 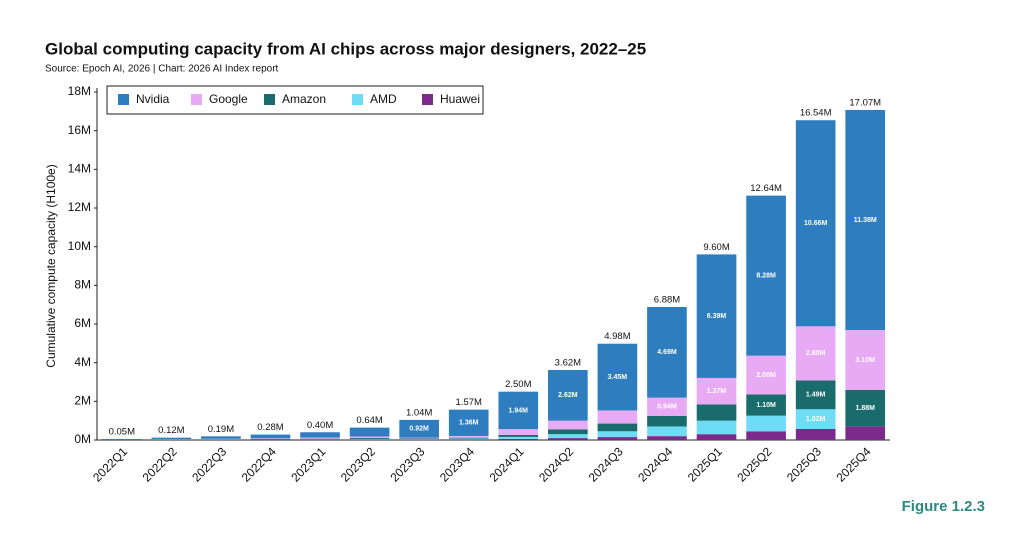 I want to click on x-tick-label: 2023Q3, so click(x=407, y=464).